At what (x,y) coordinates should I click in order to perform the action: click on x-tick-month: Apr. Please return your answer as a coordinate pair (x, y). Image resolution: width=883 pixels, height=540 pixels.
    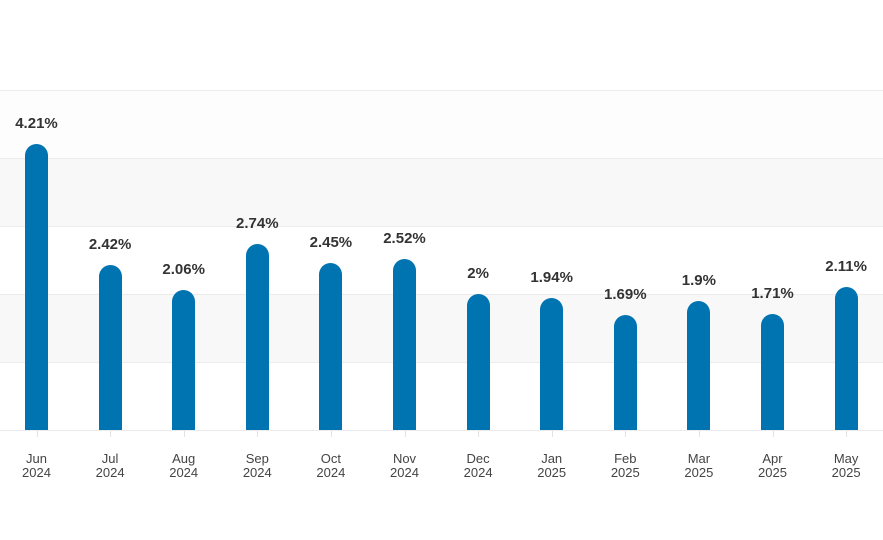
    Looking at the image, I should click on (772, 458).